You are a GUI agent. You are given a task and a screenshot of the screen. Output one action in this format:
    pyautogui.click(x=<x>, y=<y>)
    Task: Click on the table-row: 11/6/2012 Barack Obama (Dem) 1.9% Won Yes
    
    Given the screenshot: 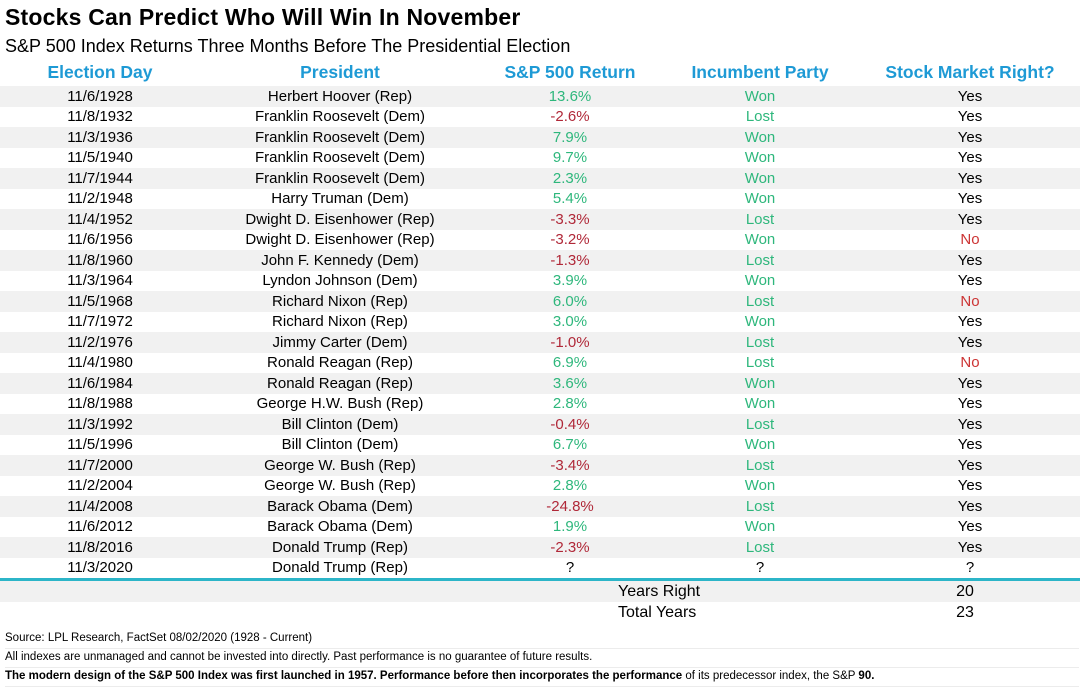 What is the action you would take?
    pyautogui.click(x=540, y=527)
    